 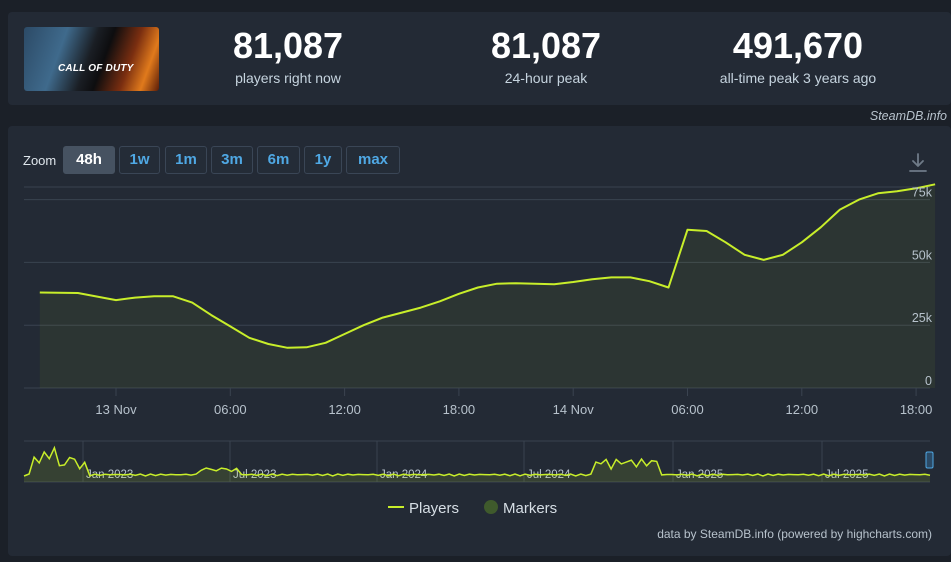 I want to click on peak-24h-stat: 81,087 24-hour peak, so click(x=546, y=56).